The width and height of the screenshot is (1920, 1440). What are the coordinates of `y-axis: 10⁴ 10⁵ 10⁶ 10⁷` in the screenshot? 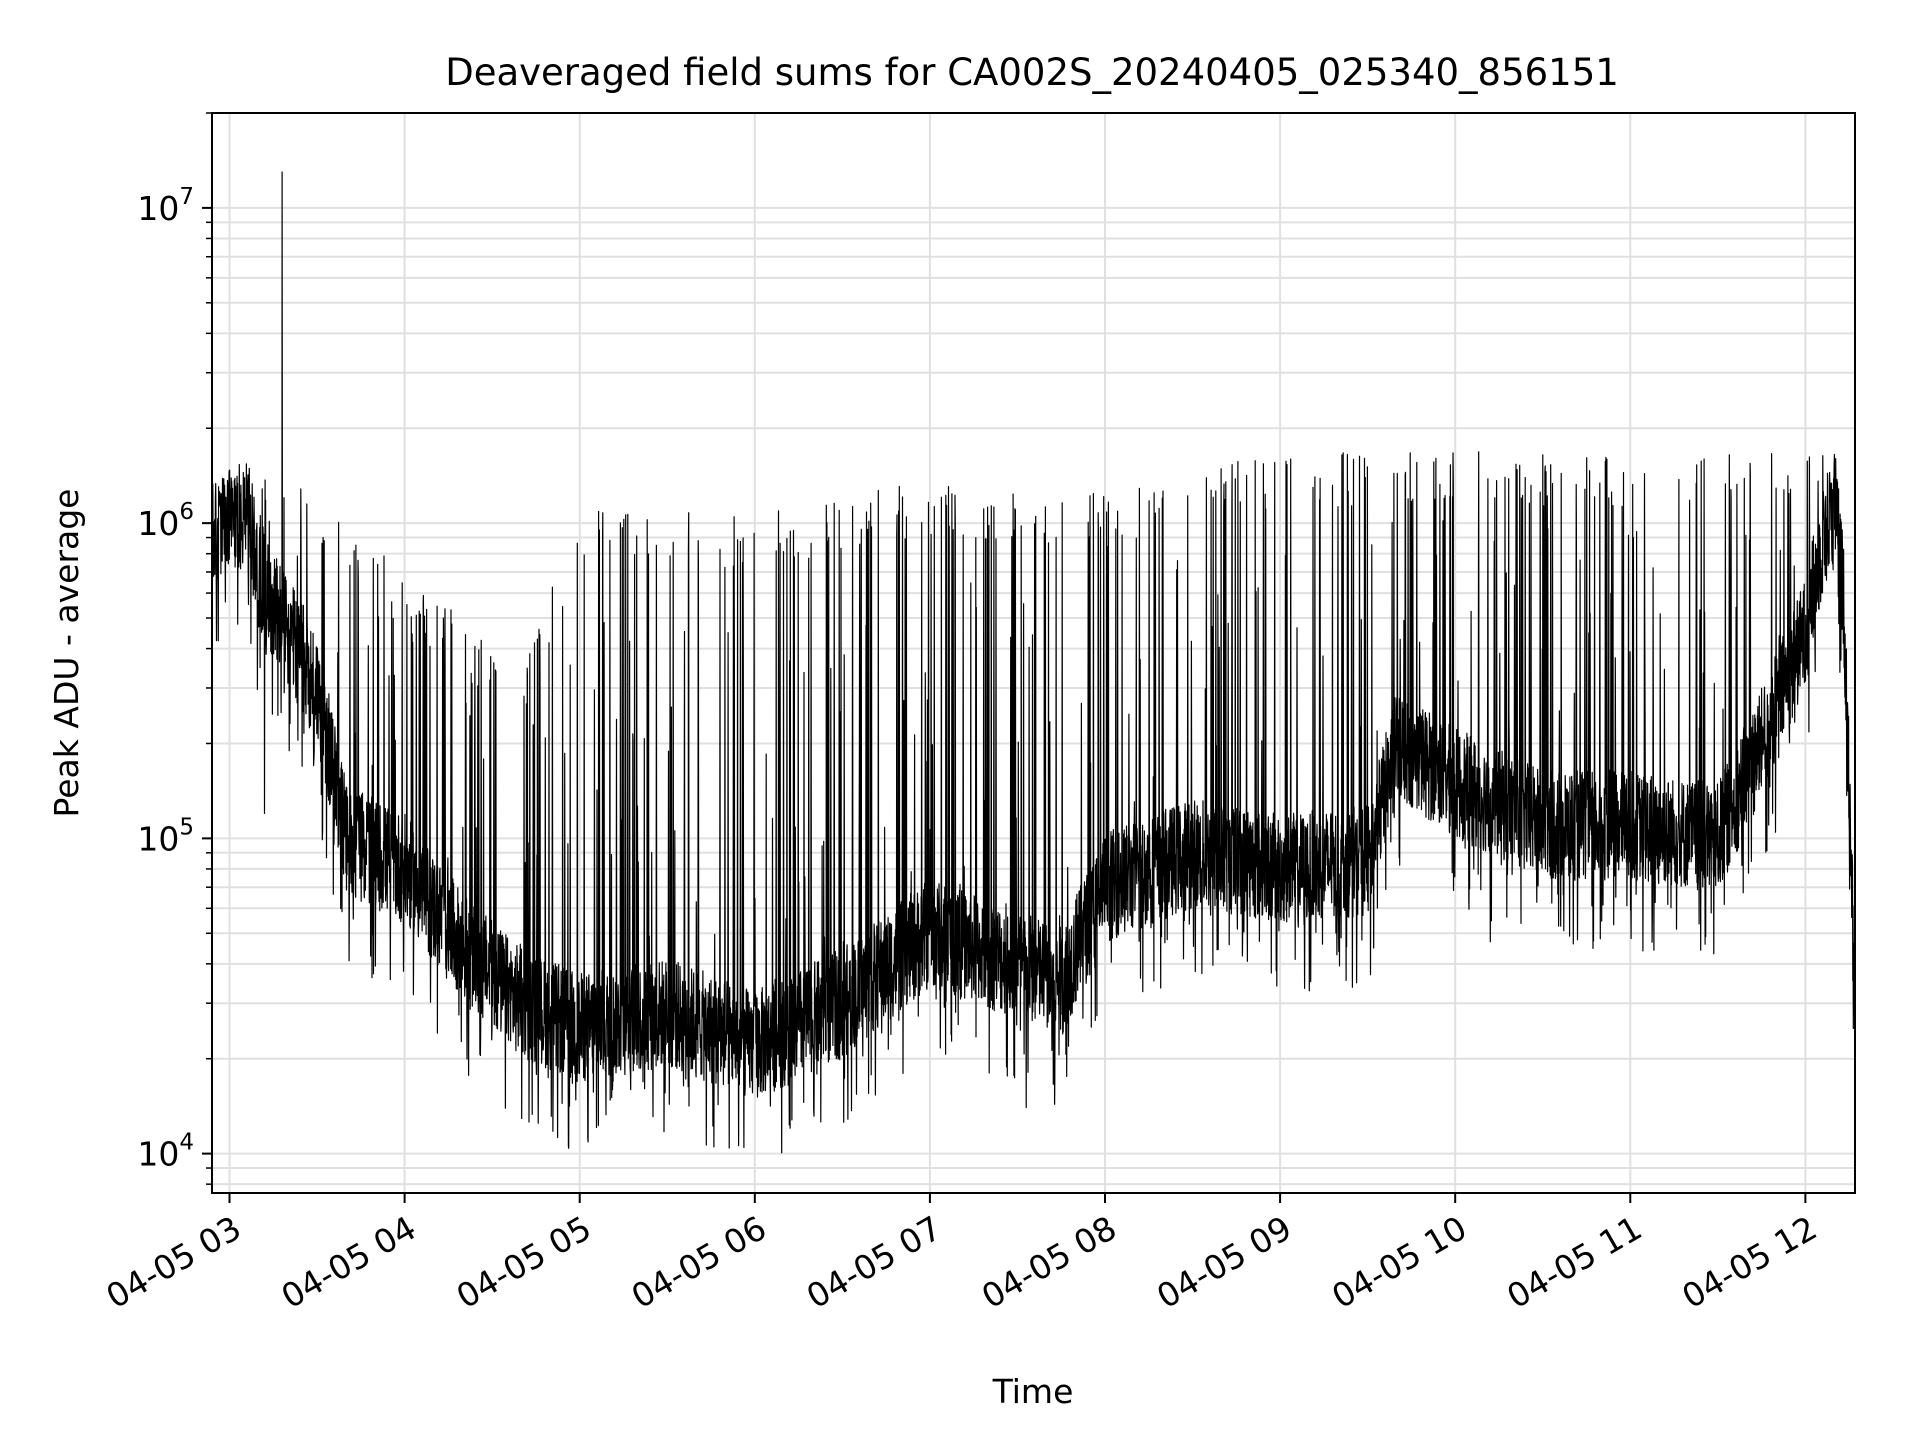 It's located at (174, 648).